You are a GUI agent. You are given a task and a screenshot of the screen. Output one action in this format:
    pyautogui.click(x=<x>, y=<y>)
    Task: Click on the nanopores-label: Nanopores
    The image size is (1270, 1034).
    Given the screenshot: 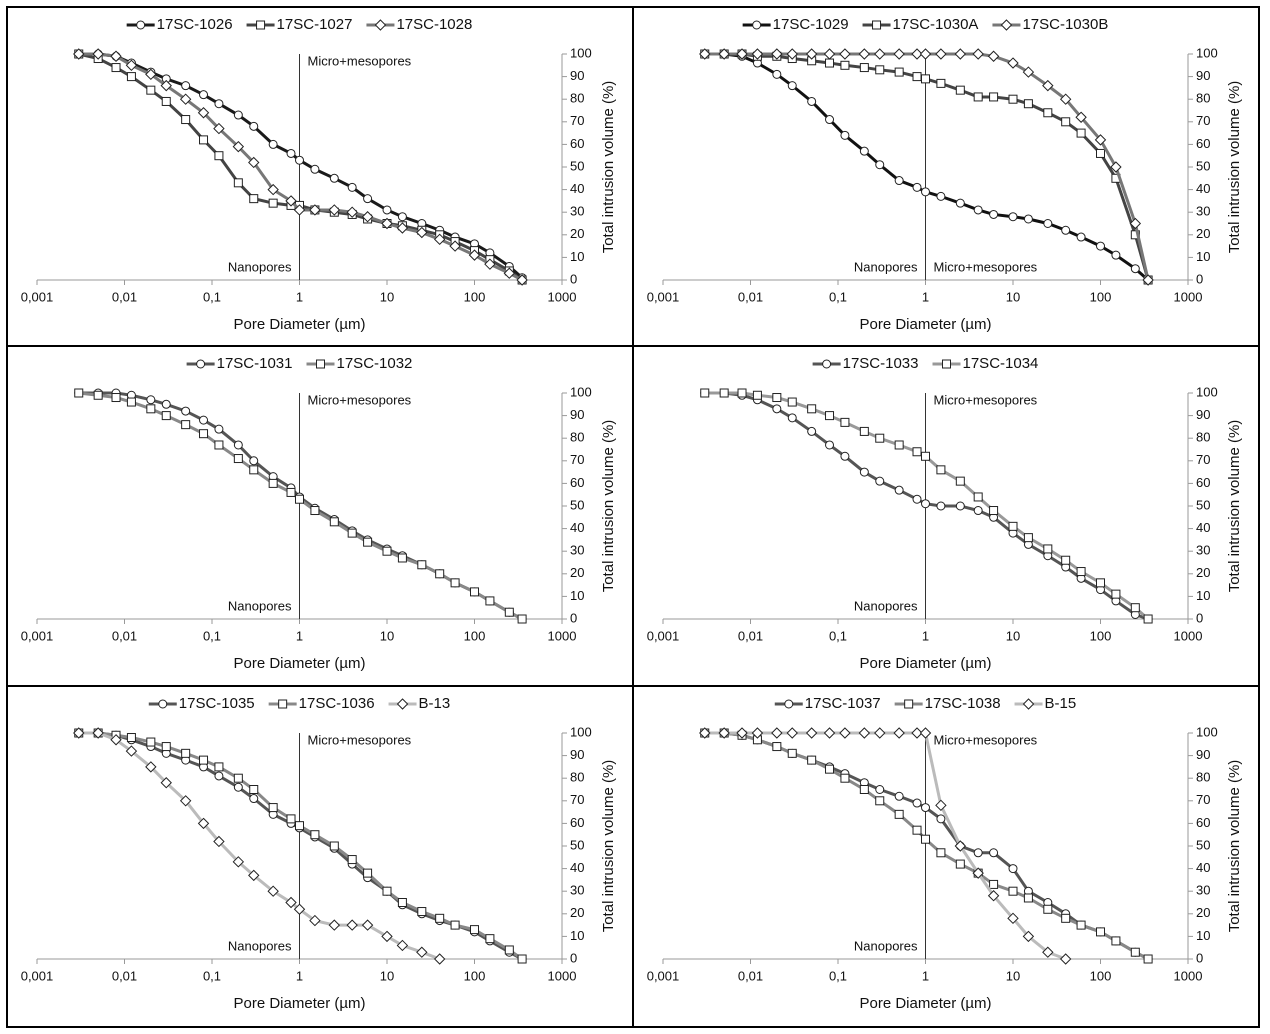 What is the action you would take?
    pyautogui.click(x=260, y=605)
    